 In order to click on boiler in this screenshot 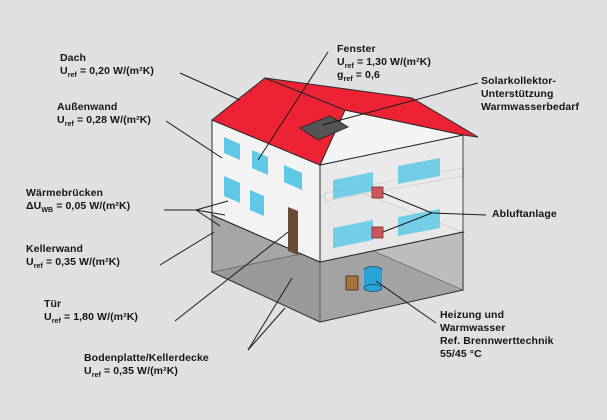, I will do `click(352, 283)`.